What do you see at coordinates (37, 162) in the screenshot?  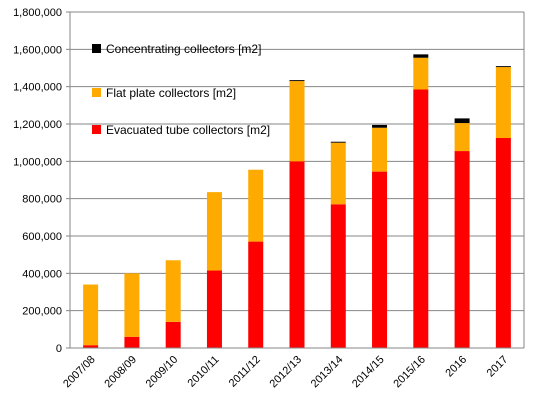 I see `y-tick-label: 1,000,000` at bounding box center [37, 162].